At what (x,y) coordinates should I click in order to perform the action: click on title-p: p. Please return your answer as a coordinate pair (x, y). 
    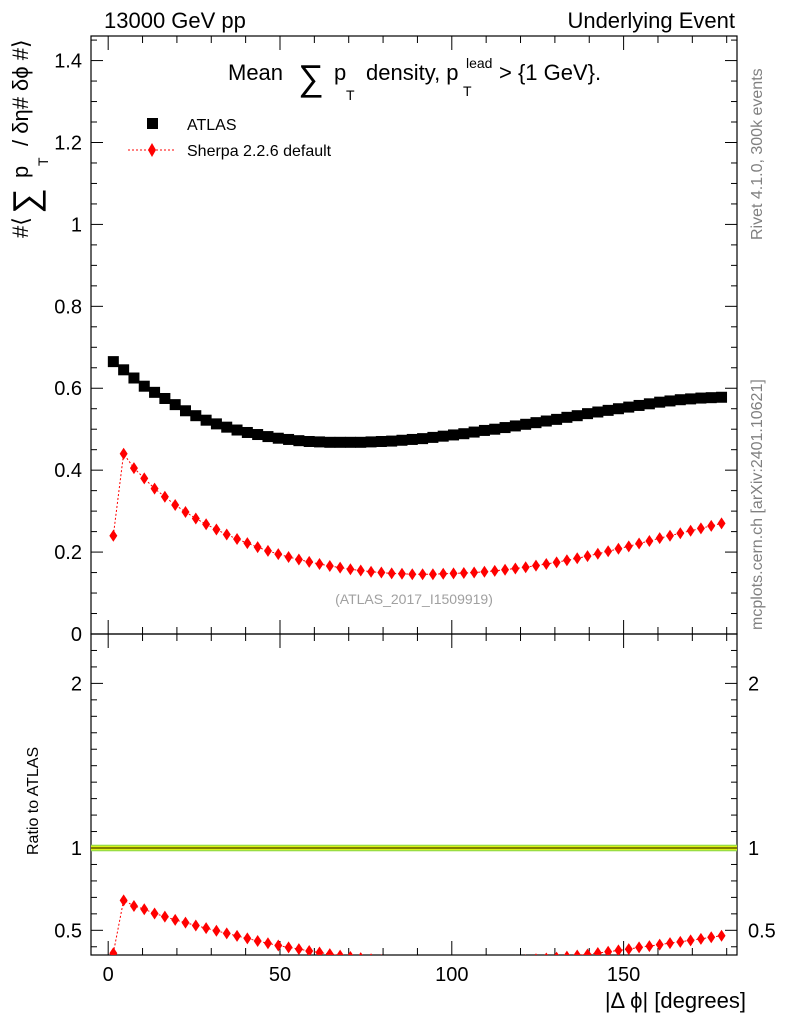
    Looking at the image, I should click on (340, 72).